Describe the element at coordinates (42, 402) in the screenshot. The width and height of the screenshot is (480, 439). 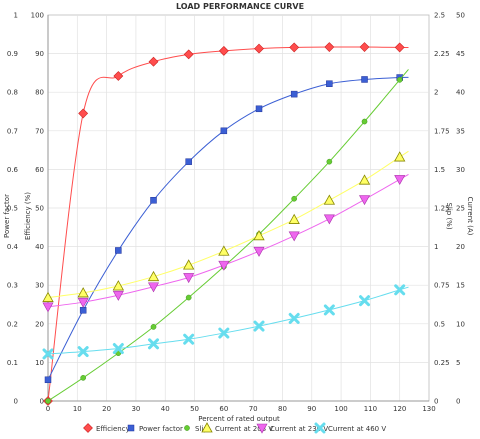
I see `efficiency-tick-label: 0` at that location.